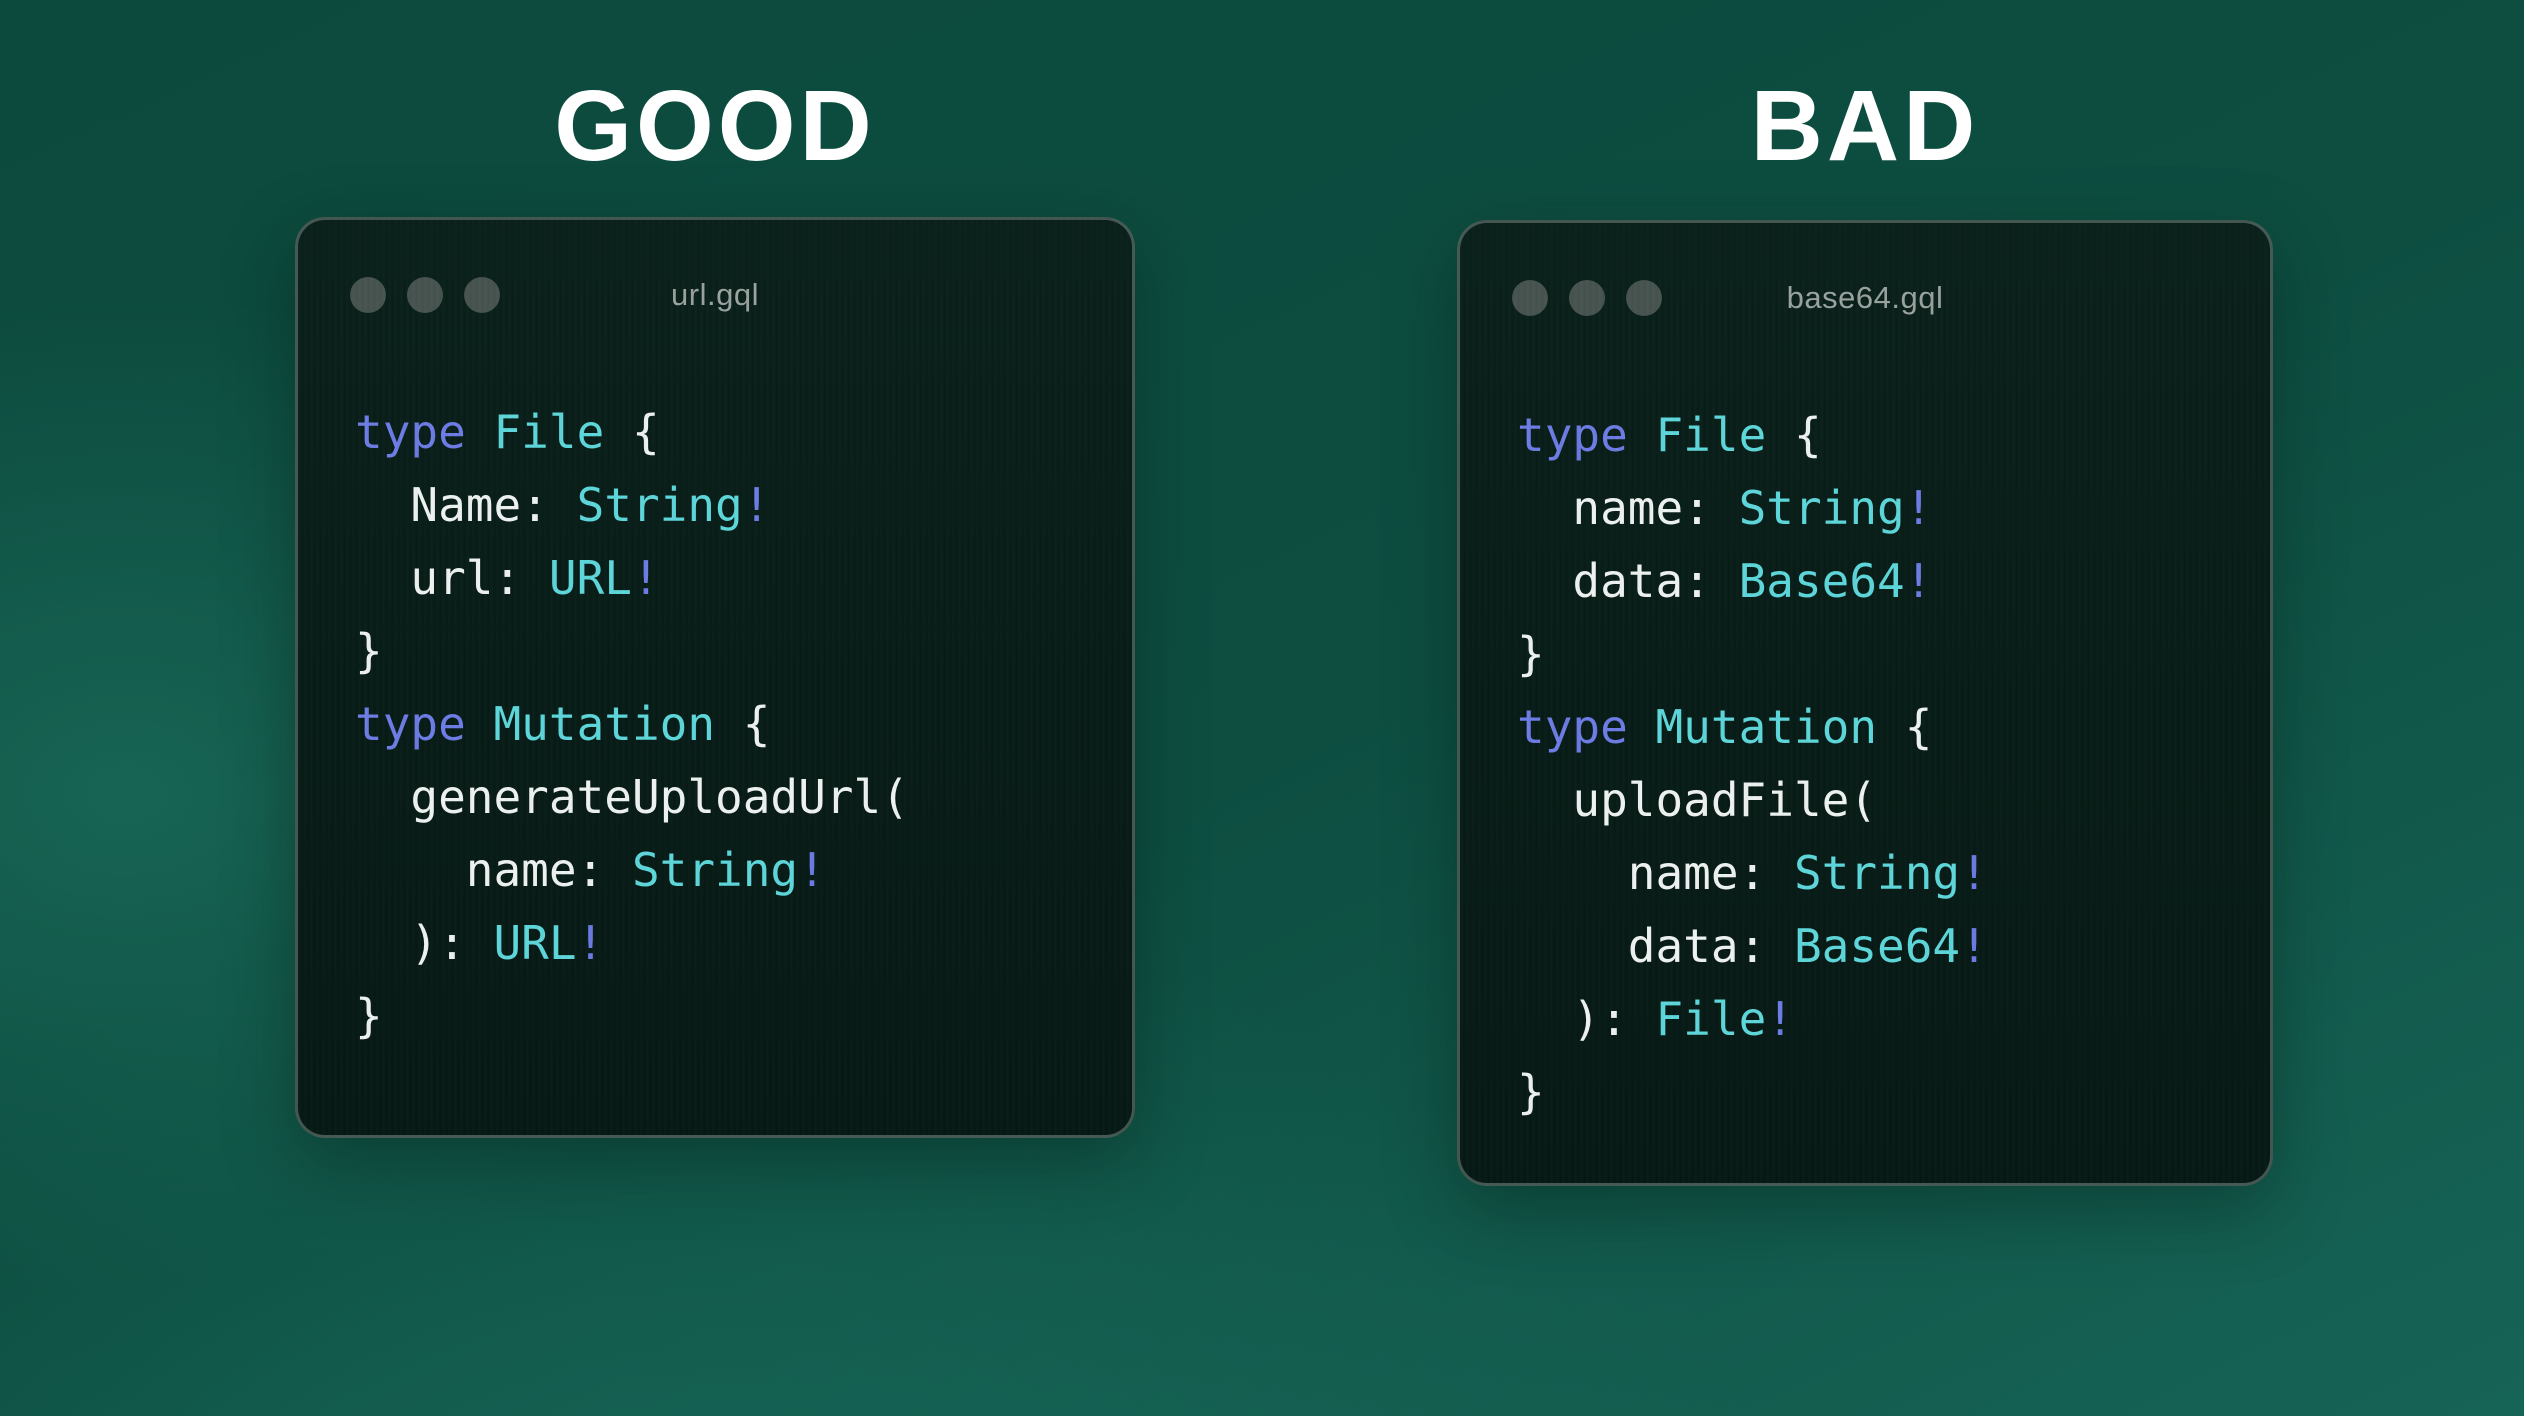  What do you see at coordinates (715, 126) in the screenshot?
I see `good-heading: GOOD` at bounding box center [715, 126].